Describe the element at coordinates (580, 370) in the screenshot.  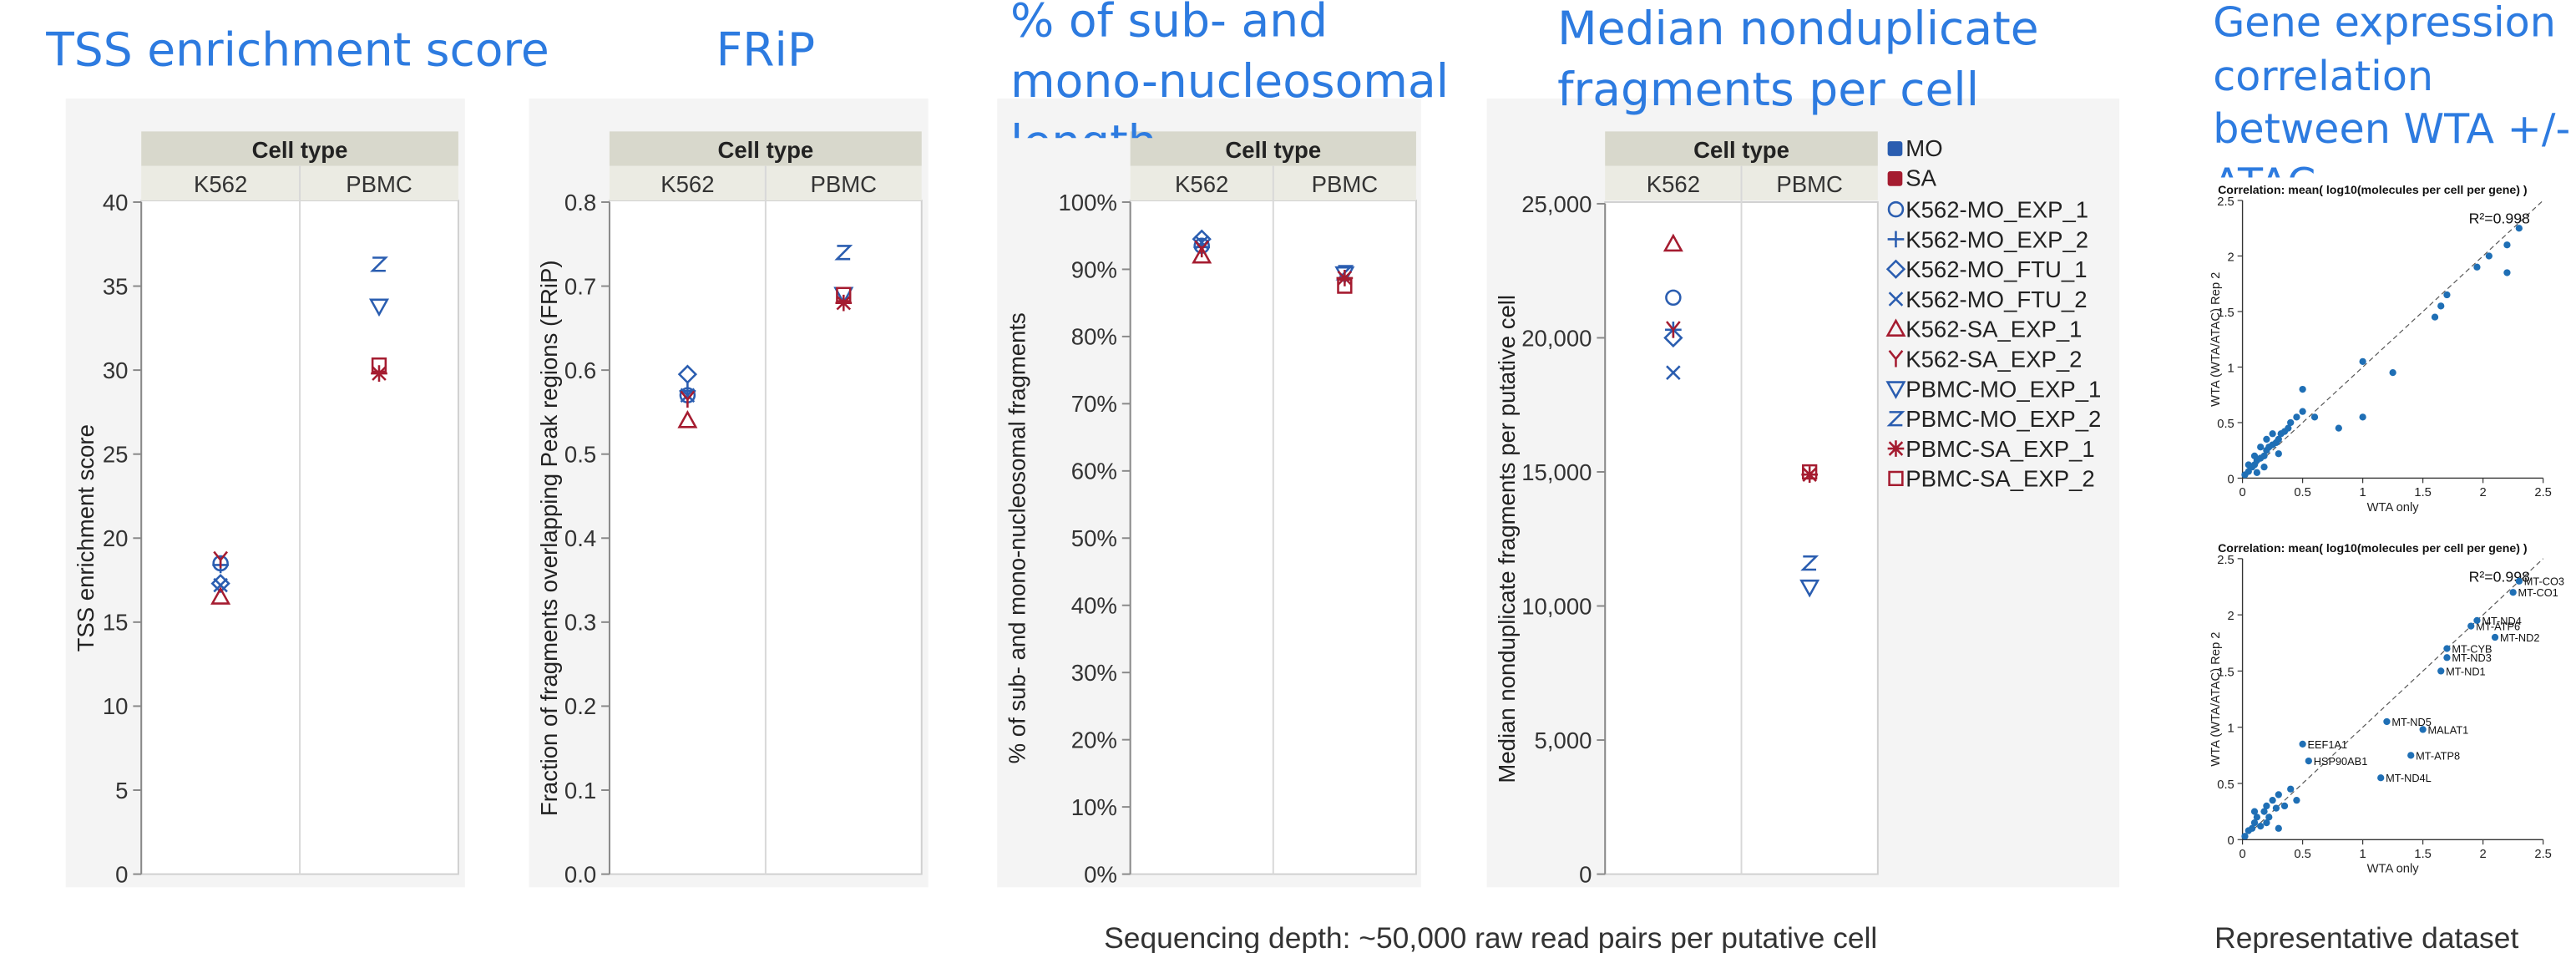
I see `y-tick-label: 0.6` at that location.